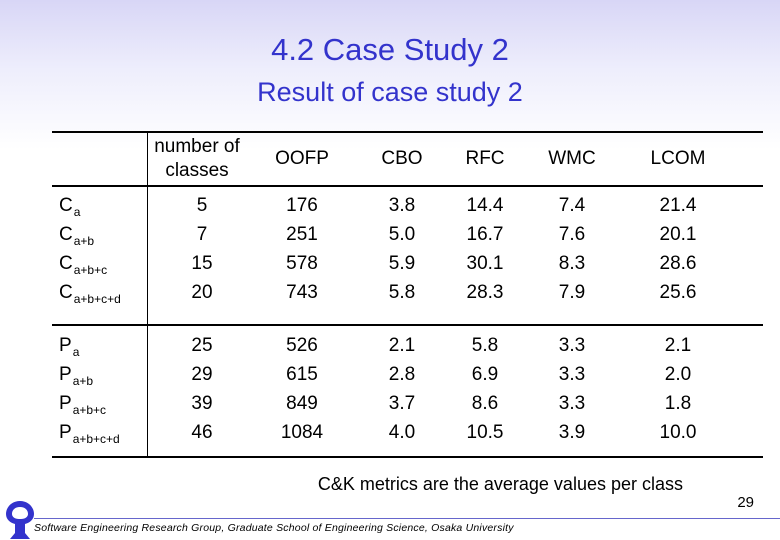  What do you see at coordinates (302, 345) in the screenshot?
I see `table-cell: 526` at bounding box center [302, 345].